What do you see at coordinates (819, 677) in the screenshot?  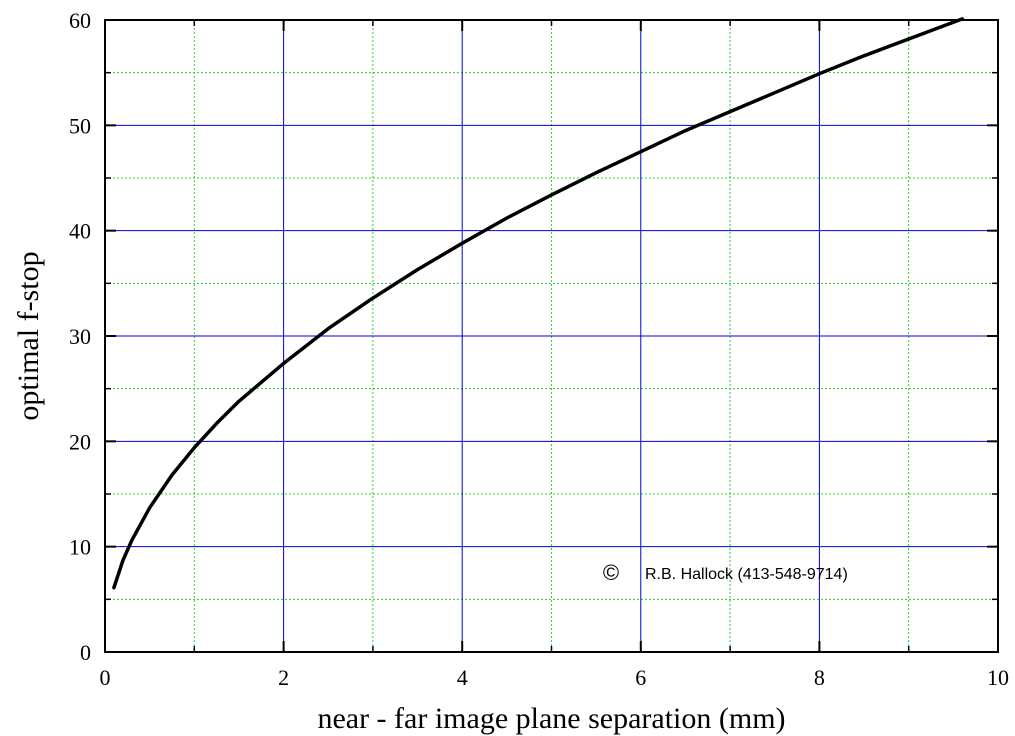 I see `x-tick-label: 8` at bounding box center [819, 677].